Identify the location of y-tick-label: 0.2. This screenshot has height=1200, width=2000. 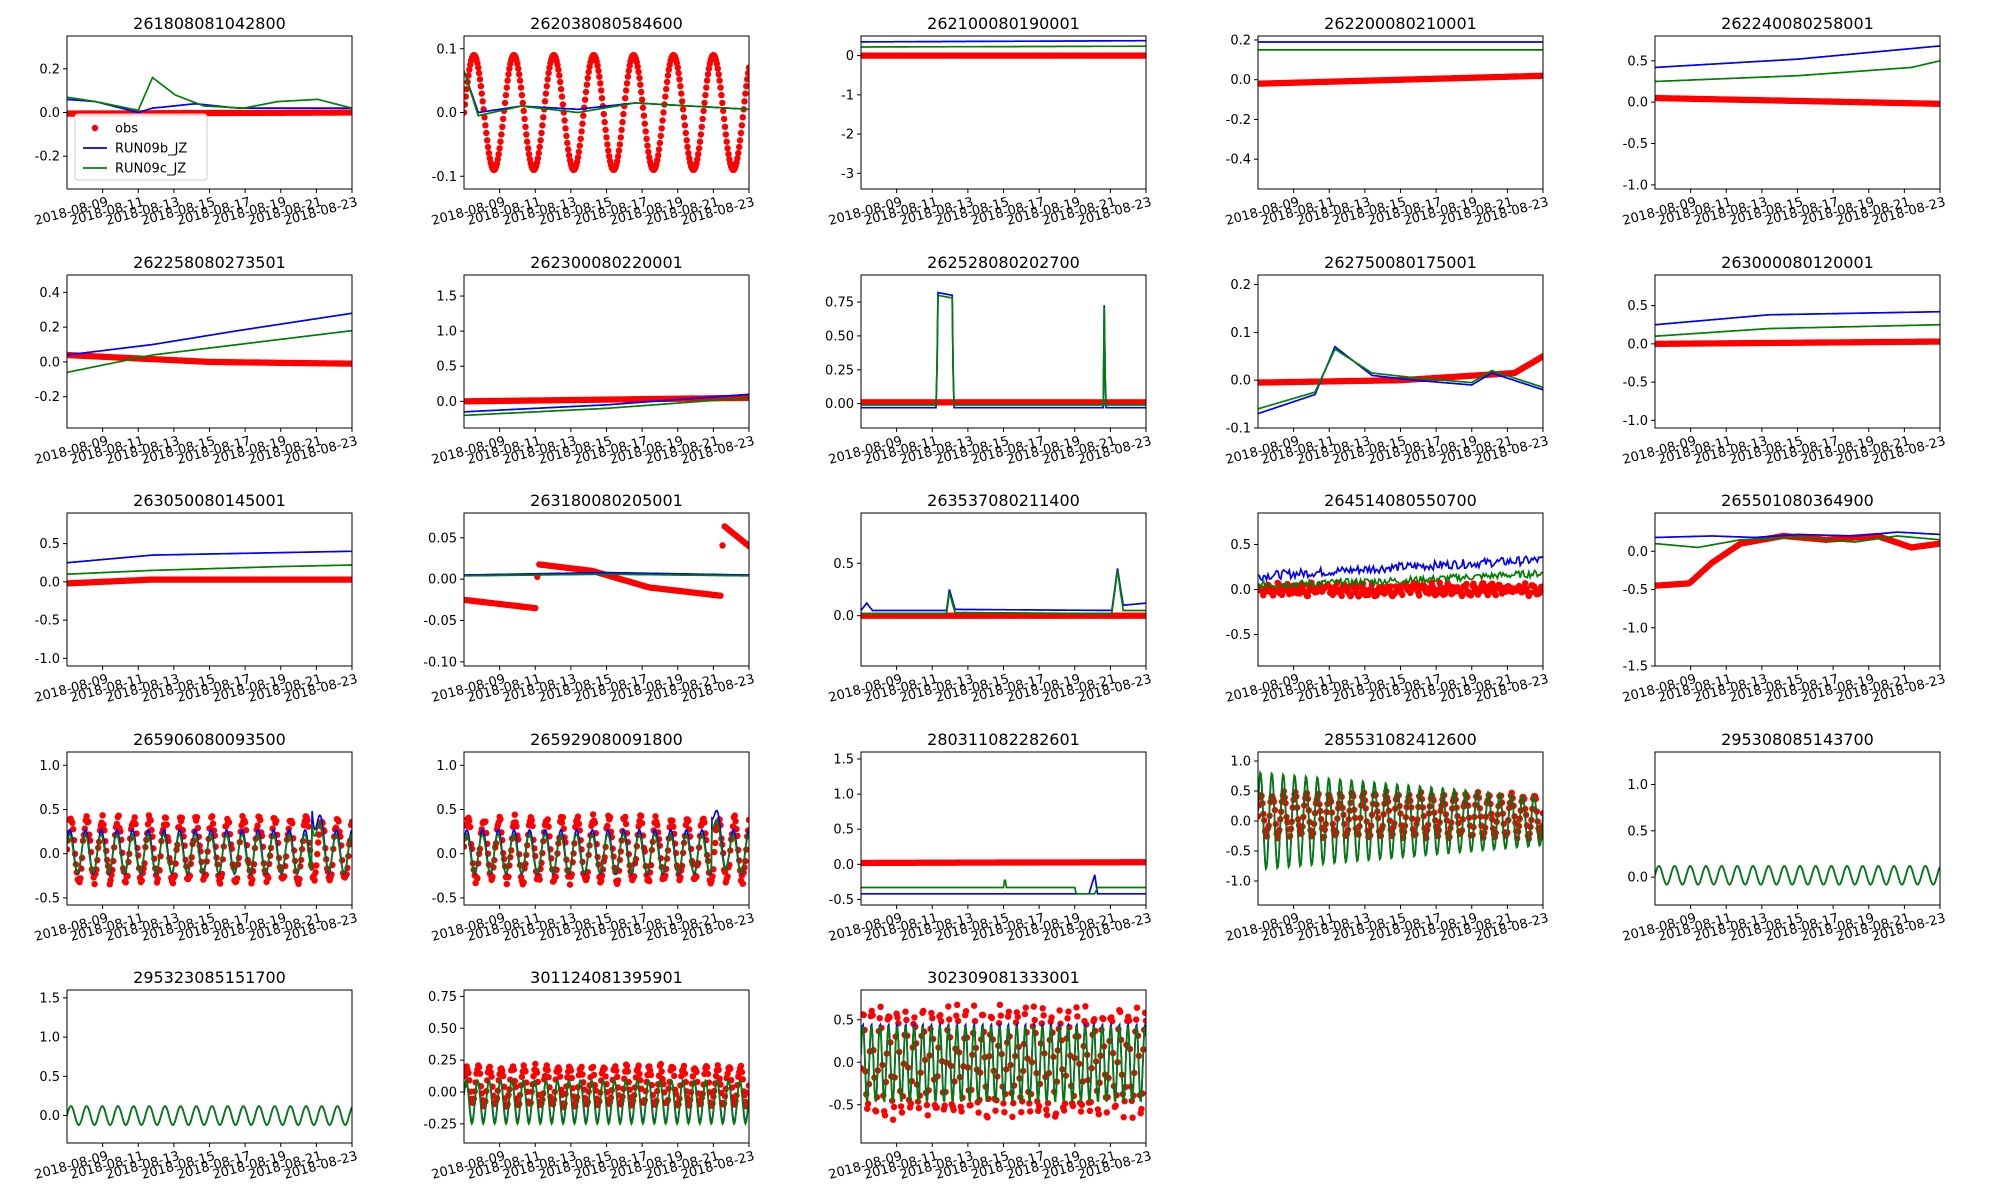
(49, 328).